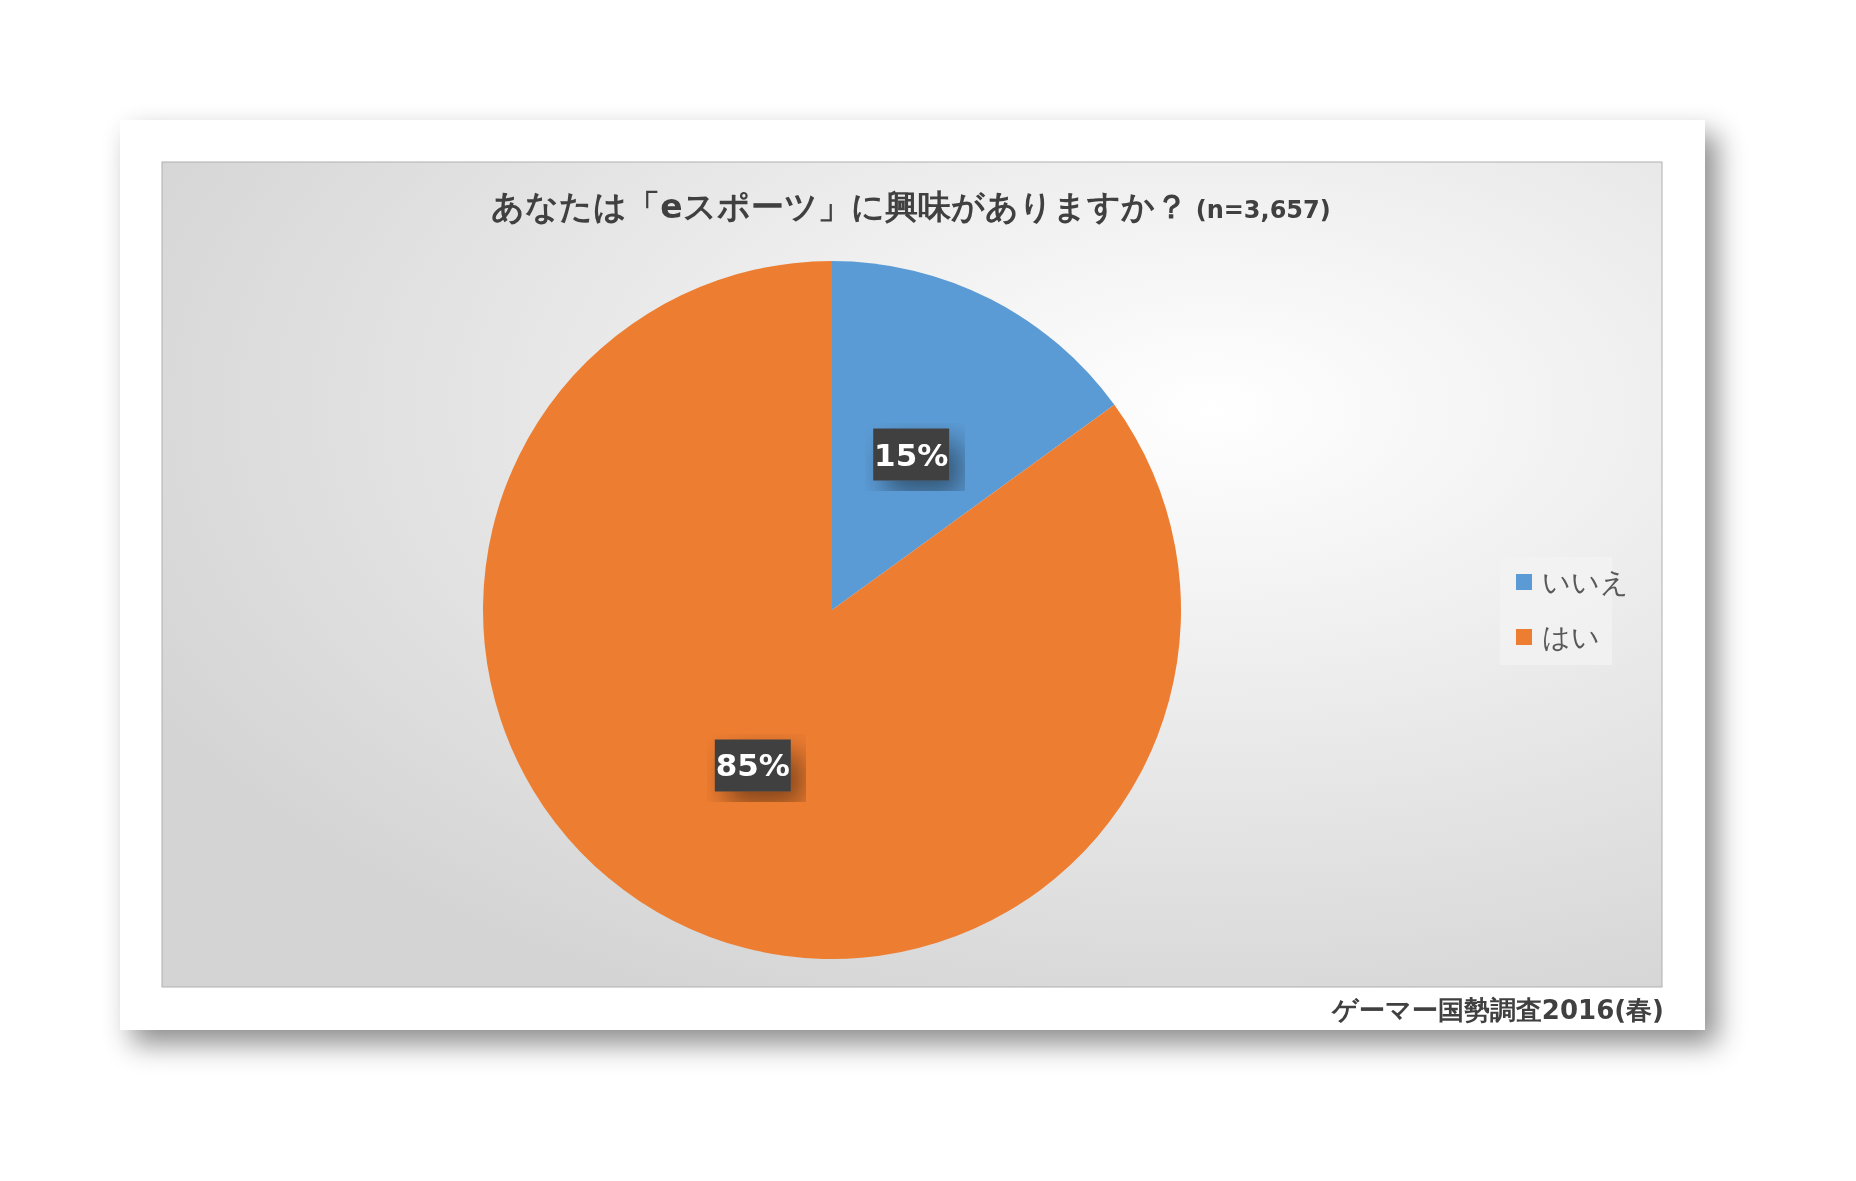 Image resolution: width=1856 pixels, height=1181 pixels. Describe the element at coordinates (911, 454) in the screenshot. I see `data-label: 15%` at that location.